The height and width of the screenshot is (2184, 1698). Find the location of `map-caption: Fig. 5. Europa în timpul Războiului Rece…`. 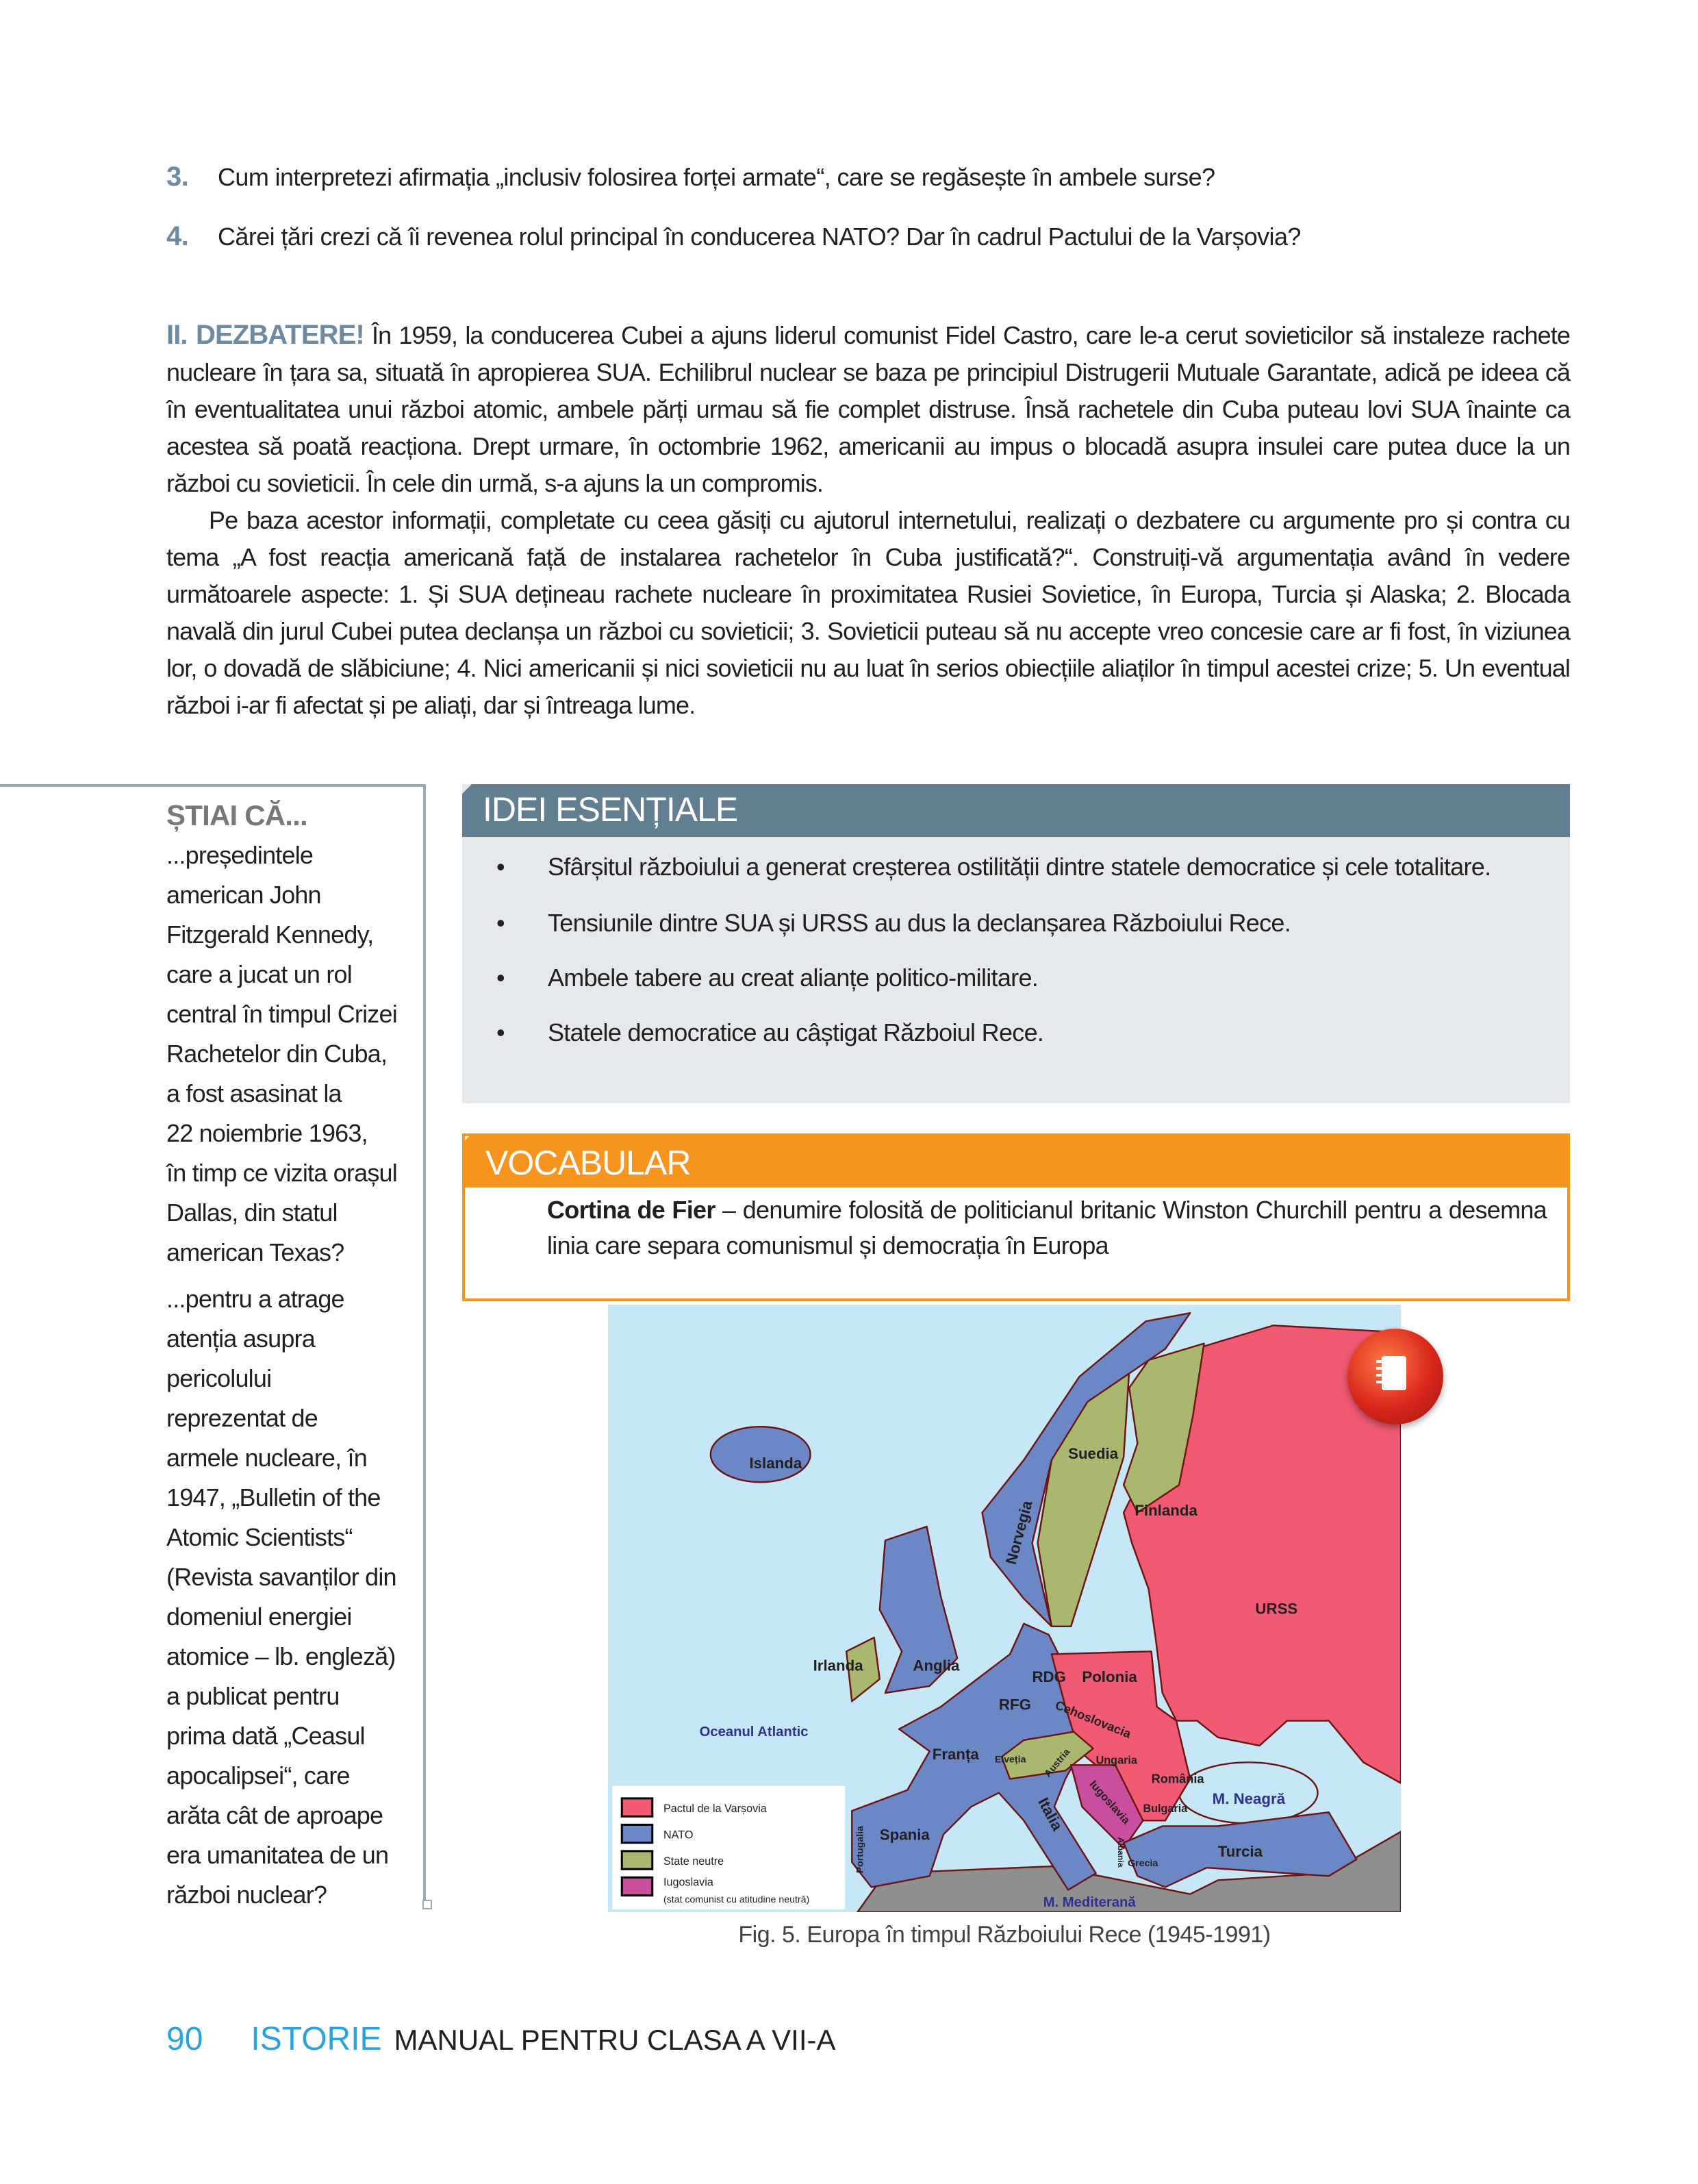

map-caption: Fig. 5. Europa în timpul Războiului Rece… is located at coordinates (1004, 1935).